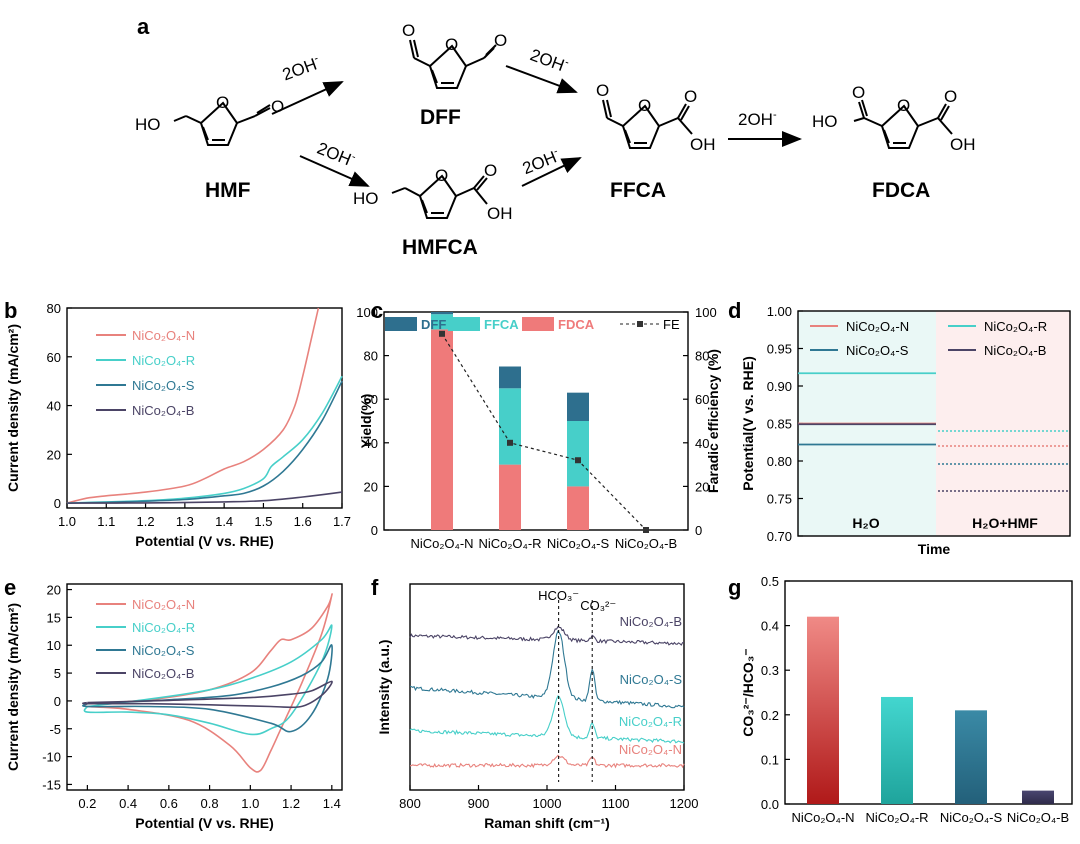 The width and height of the screenshot is (1080, 844). What do you see at coordinates (547, 823) in the screenshot?
I see `x-axis-label: Raman shift (cm⁻¹)` at bounding box center [547, 823].